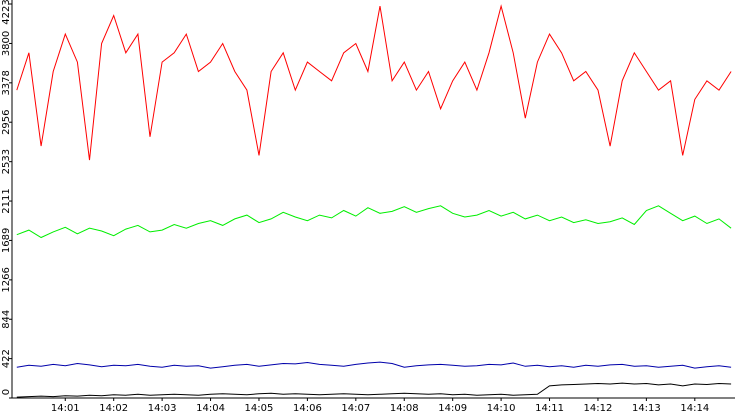 The height and width of the screenshot is (415, 735). Describe the element at coordinates (6, 279) in the screenshot. I see `y-tick-label: 1266` at that location.